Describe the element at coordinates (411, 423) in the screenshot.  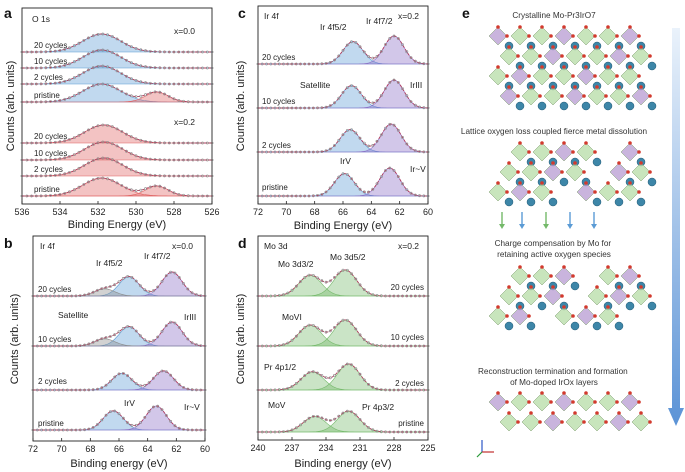
I see `series-label: pristine` at that location.